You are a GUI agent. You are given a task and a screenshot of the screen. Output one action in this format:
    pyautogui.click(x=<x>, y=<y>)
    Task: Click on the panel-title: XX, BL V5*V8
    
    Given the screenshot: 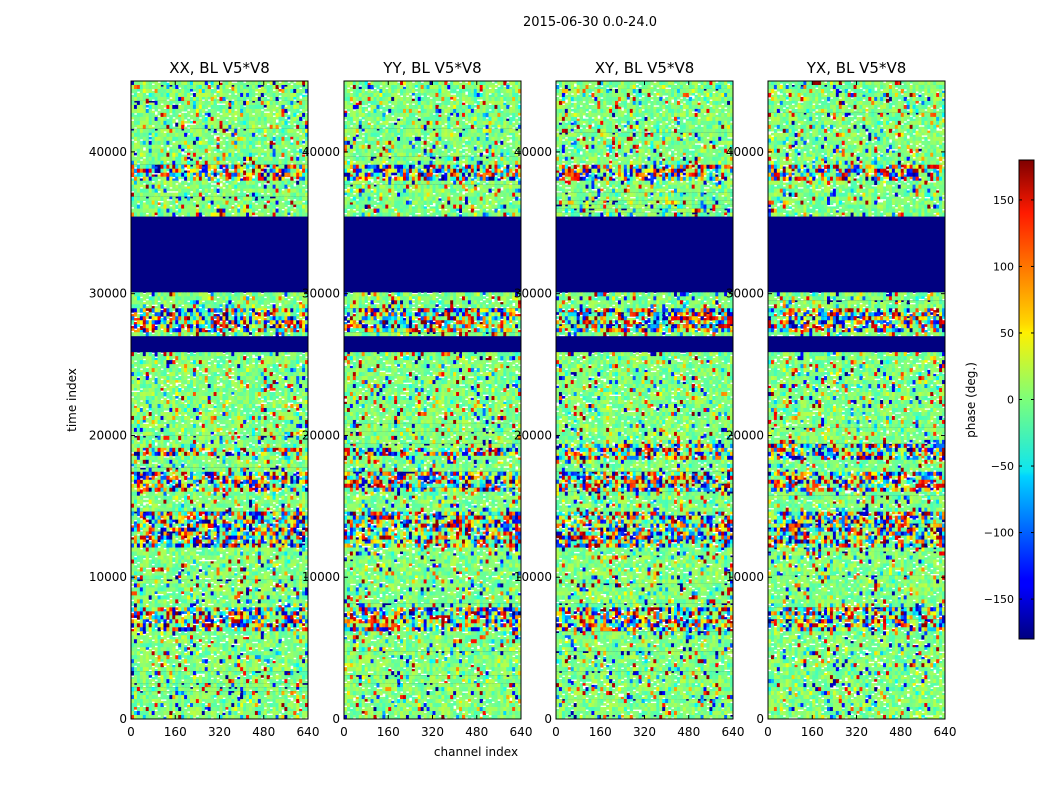 What is the action you would take?
    pyautogui.click(x=219, y=68)
    